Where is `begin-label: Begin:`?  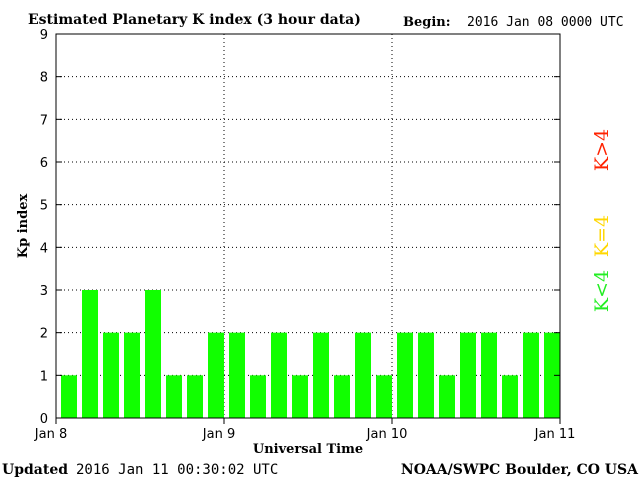
begin-label: Begin: is located at coordinates (427, 22).